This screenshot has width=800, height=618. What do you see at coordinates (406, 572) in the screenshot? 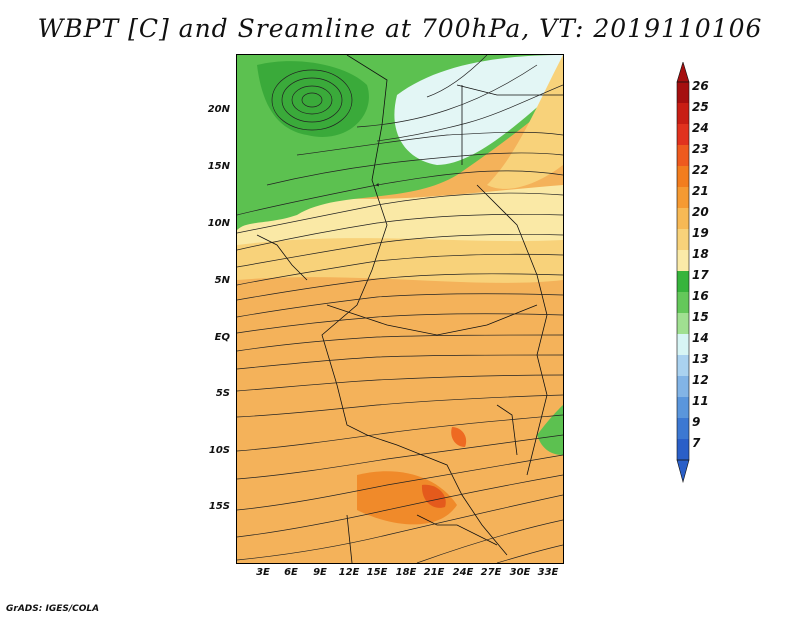
I see `lon-label-18e: 18E` at bounding box center [406, 572].